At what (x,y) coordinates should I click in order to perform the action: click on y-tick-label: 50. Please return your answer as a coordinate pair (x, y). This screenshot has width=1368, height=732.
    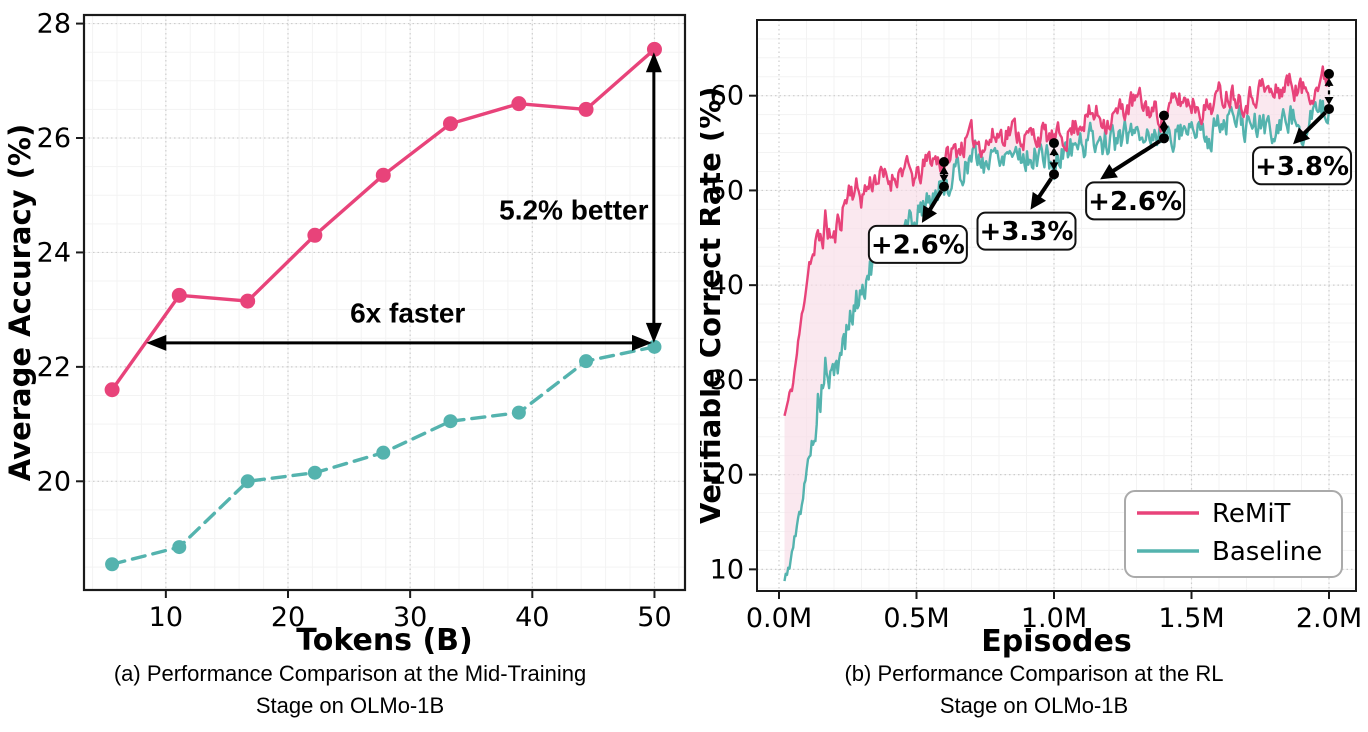
    Looking at the image, I should click on (727, 190).